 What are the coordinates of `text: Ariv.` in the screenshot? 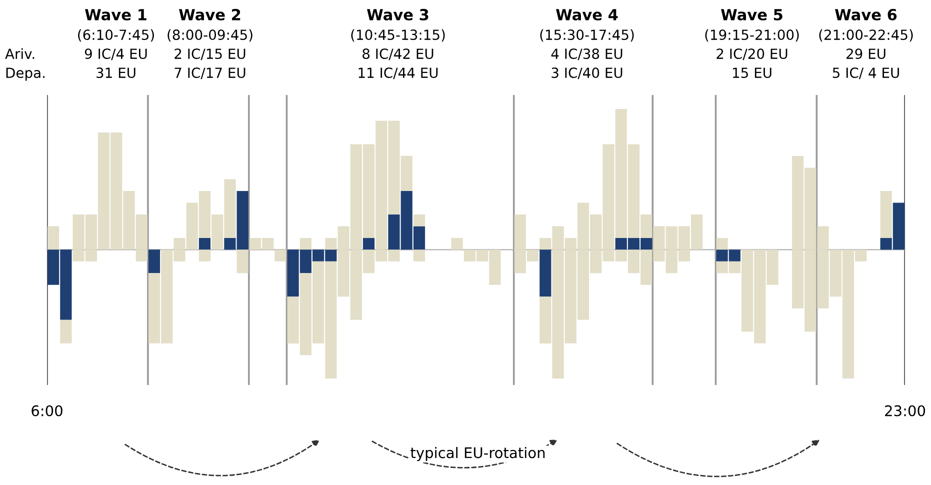 It's located at (19, 53).